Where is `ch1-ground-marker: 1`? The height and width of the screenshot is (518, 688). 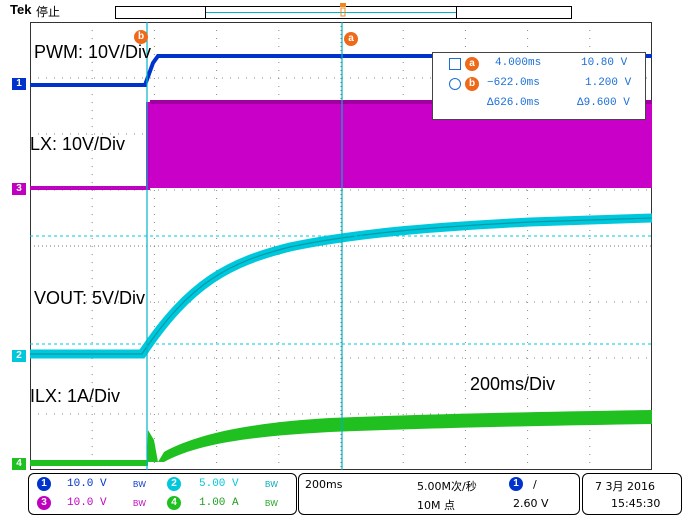
ch1-ground-marker: 1 is located at coordinates (19, 84).